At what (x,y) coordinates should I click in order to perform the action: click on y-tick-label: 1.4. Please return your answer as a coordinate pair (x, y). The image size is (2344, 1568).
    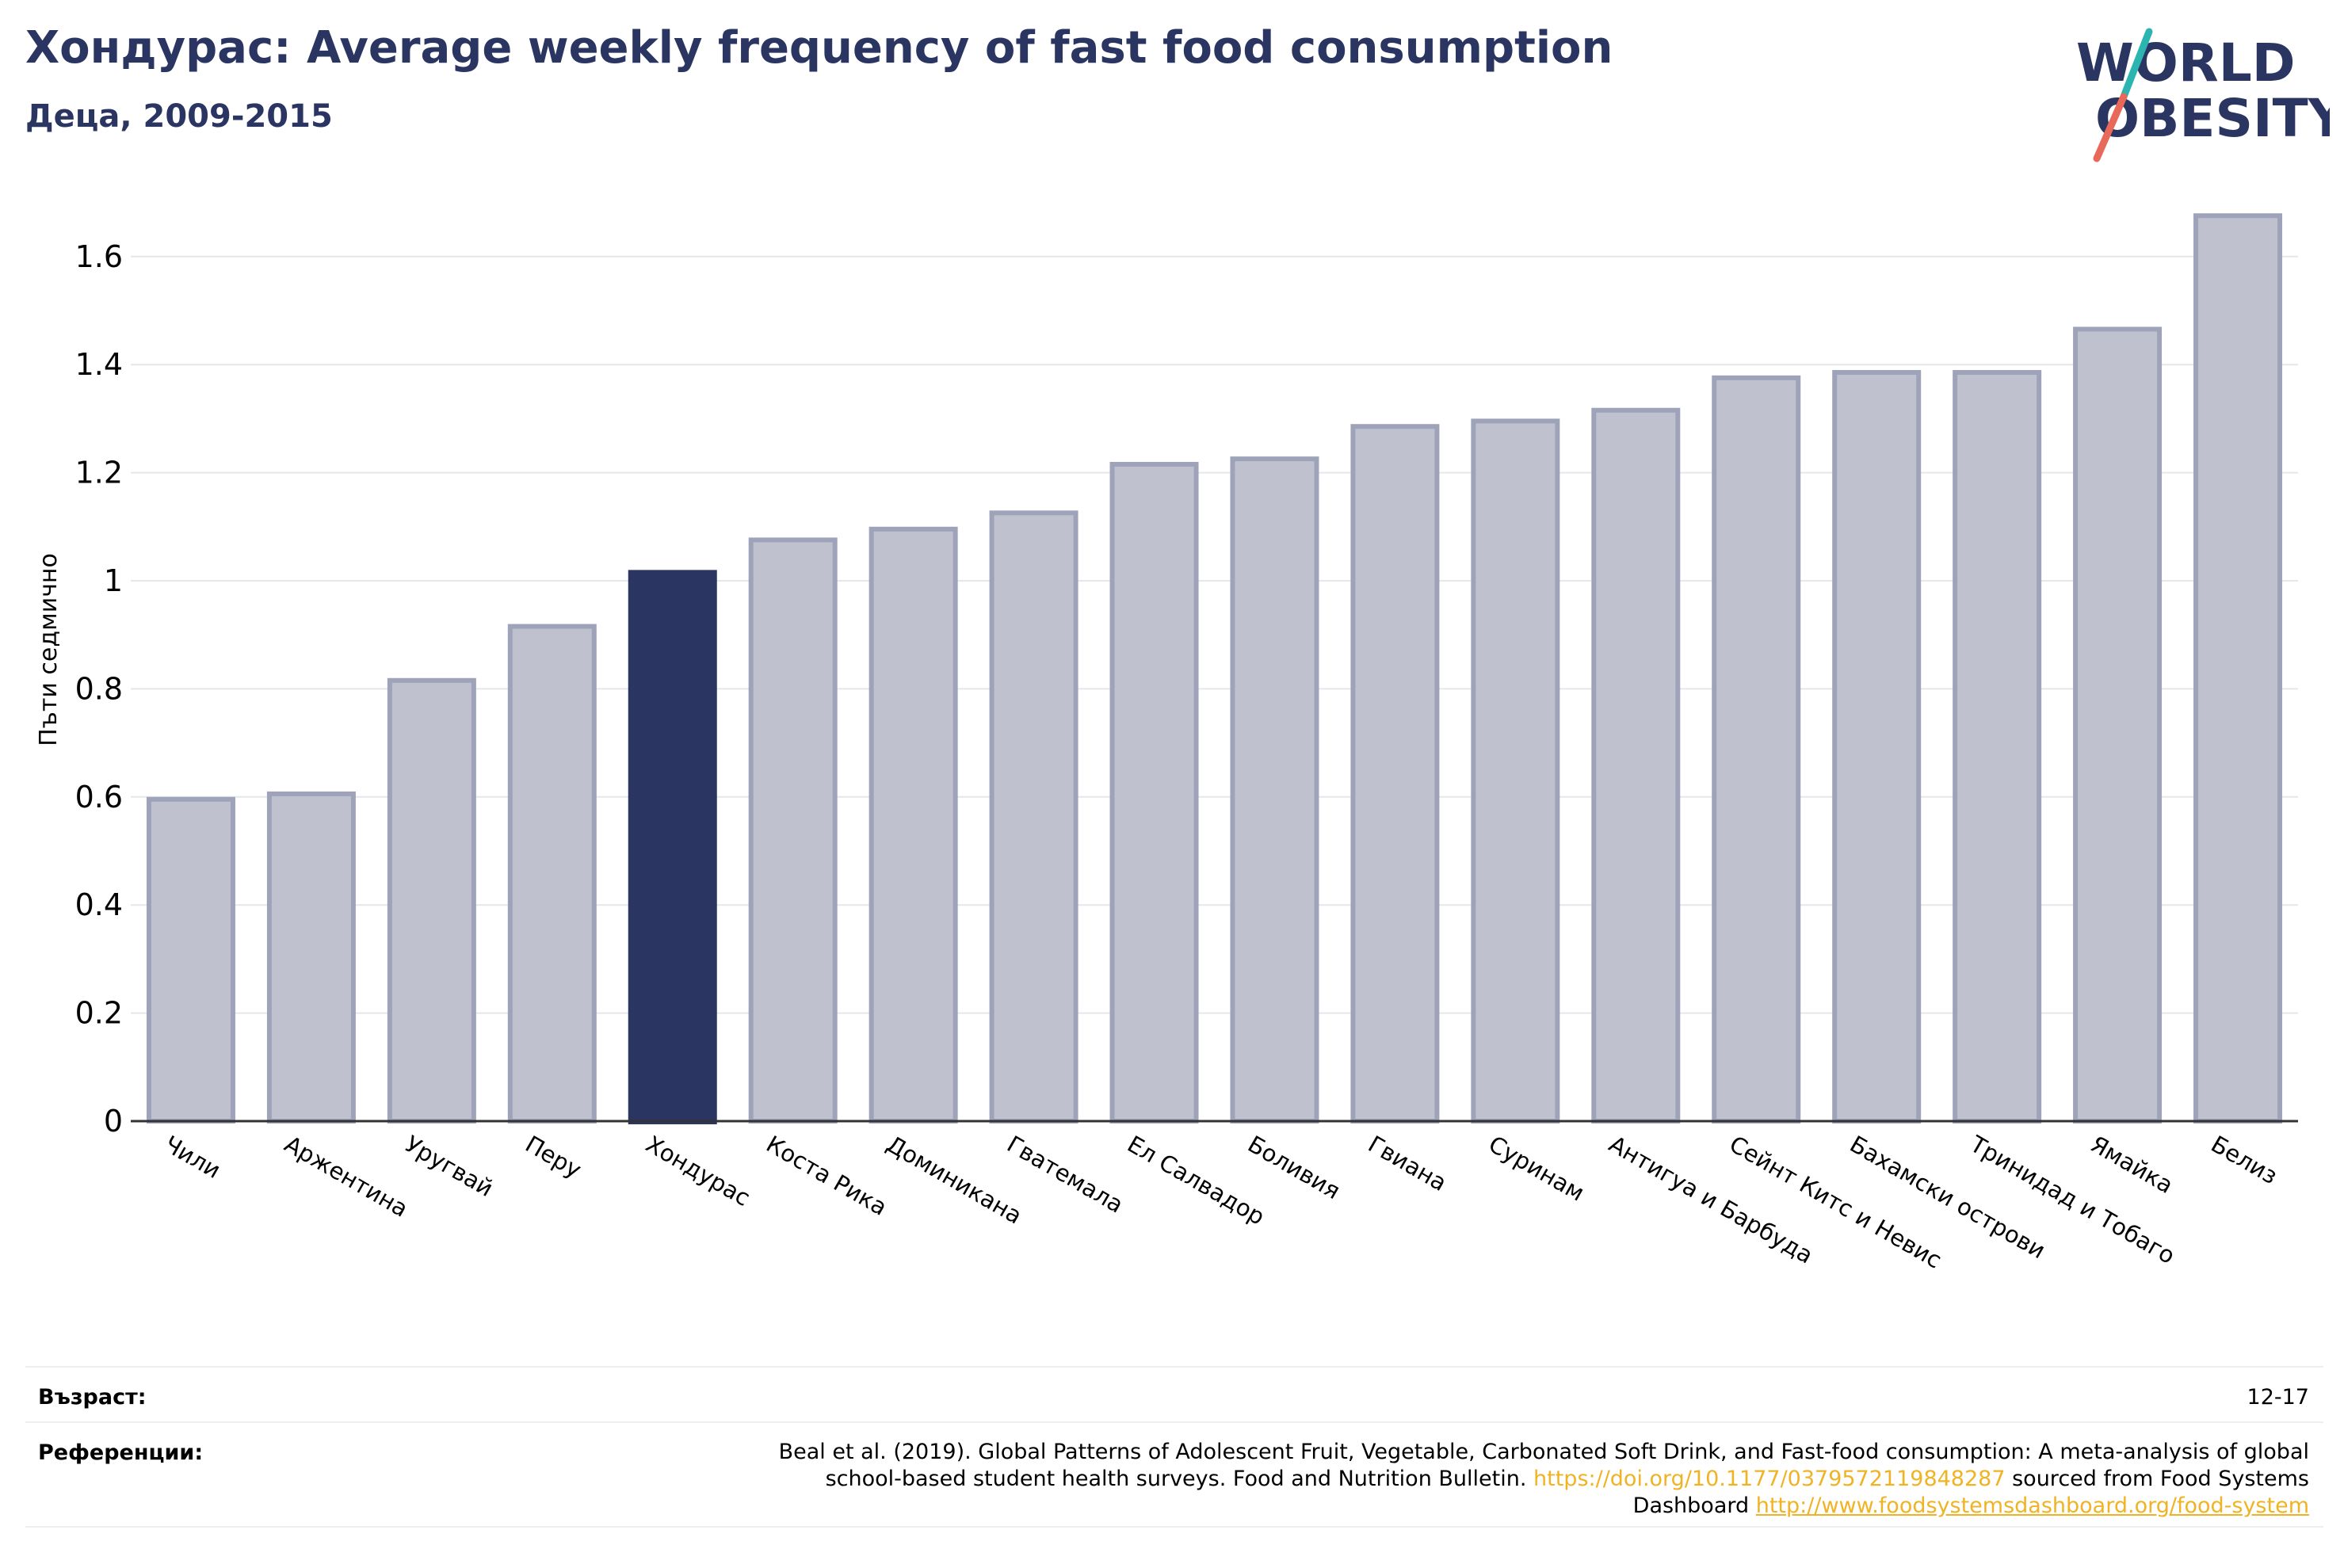
    Looking at the image, I should click on (99, 364).